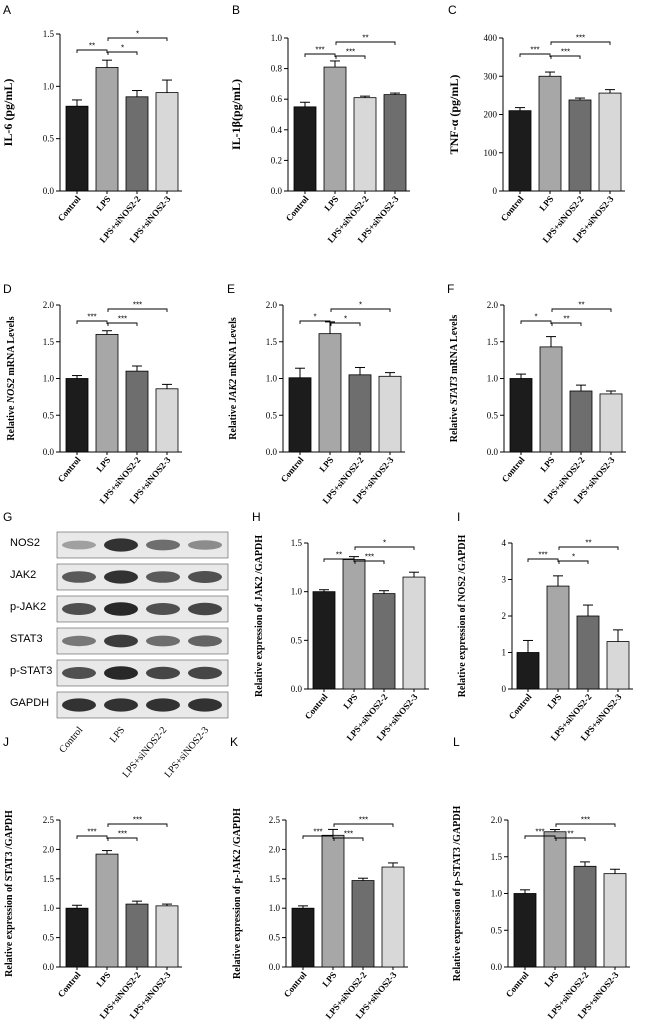  I want to click on y-axis-label: IL-6 (pg/mL), so click(8, 113).